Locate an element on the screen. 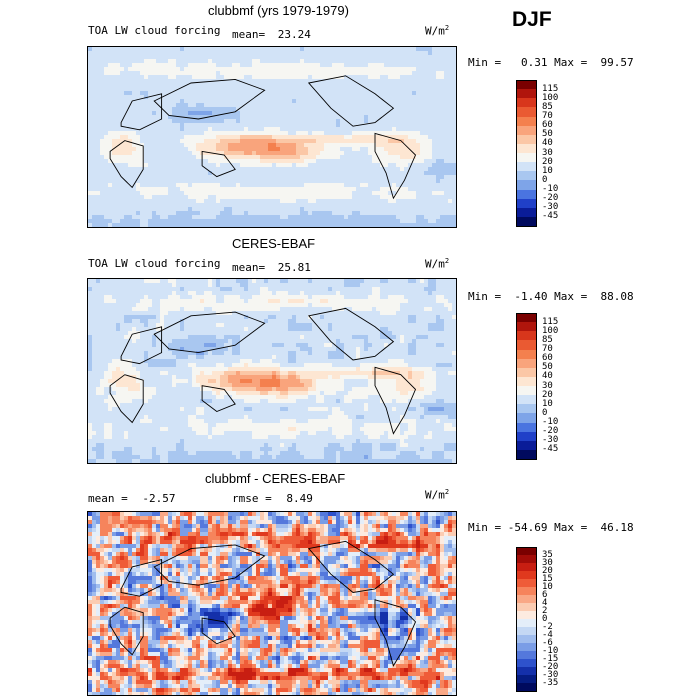 Image resolution: width=700 pixels, height=700 pixels. colorbar-tick-label: 6 is located at coordinates (545, 594).